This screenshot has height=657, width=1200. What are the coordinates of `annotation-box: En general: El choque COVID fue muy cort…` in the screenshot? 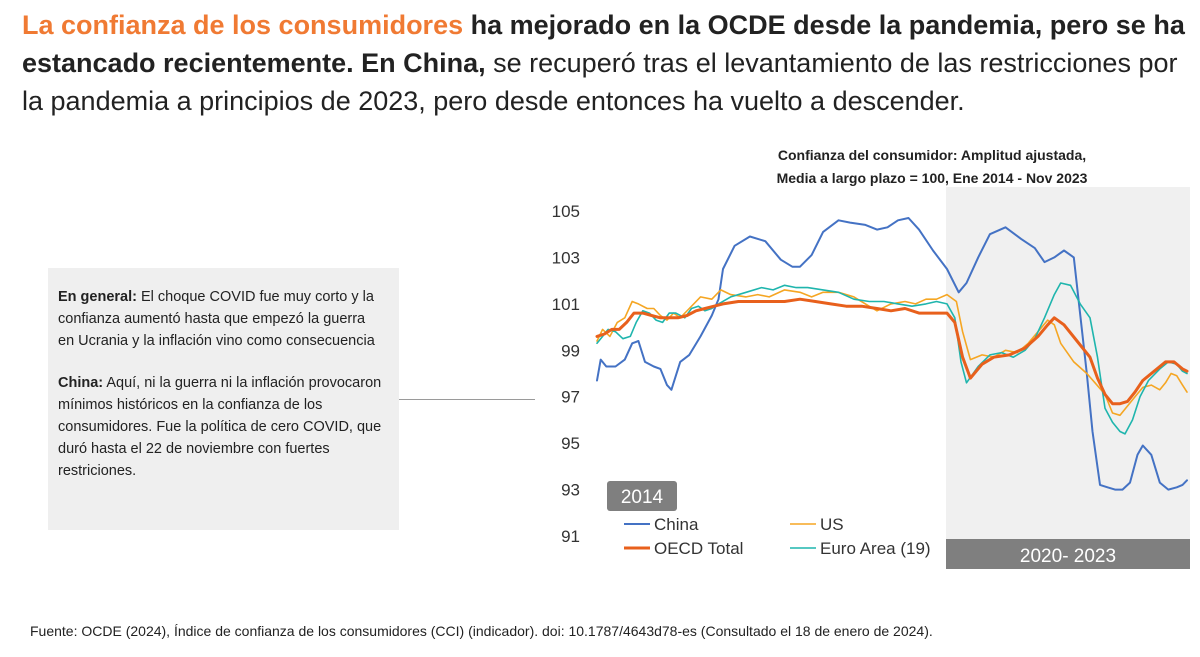 It's located at (223, 399).